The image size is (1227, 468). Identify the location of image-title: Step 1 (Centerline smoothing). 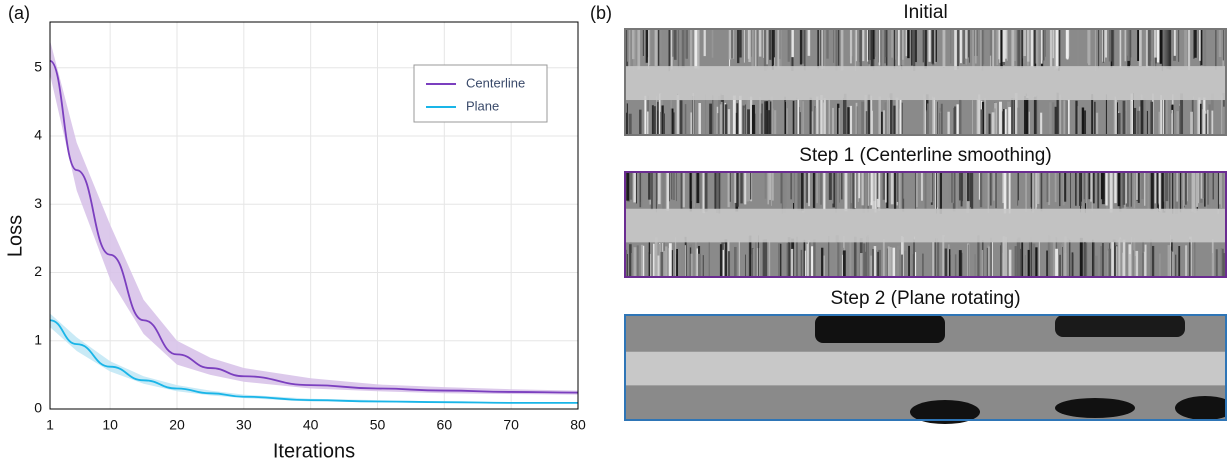
(925, 155).